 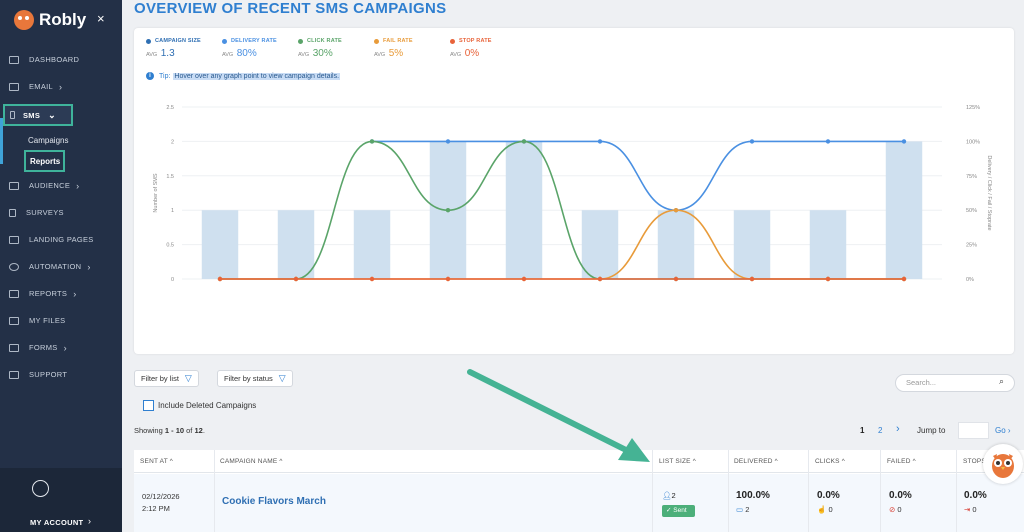 I want to click on header-delivered: DELIVERED ^, so click(x=756, y=461).